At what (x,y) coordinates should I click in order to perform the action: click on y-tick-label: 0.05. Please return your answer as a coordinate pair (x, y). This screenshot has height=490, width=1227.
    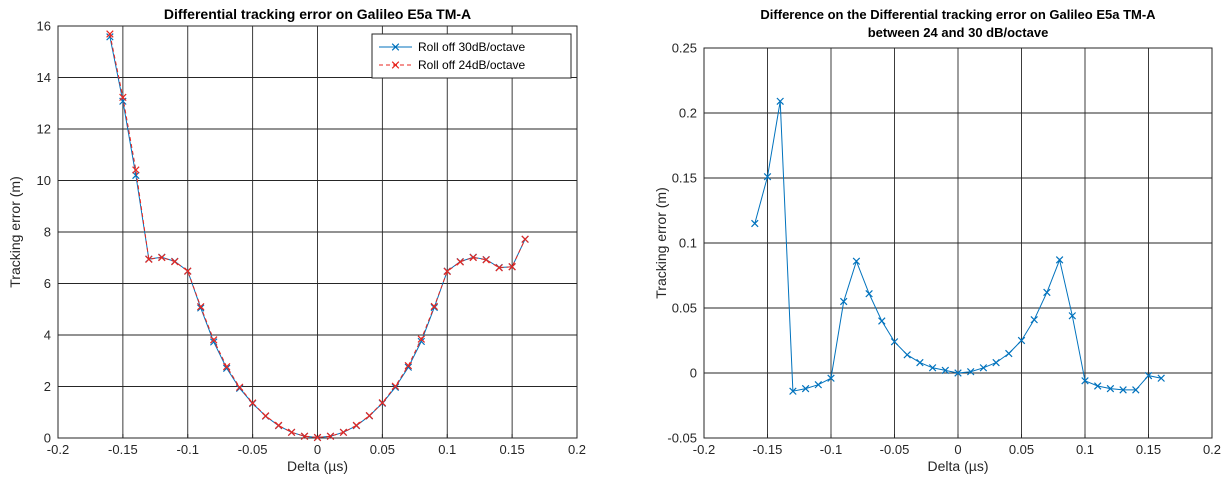
    Looking at the image, I should click on (684, 308).